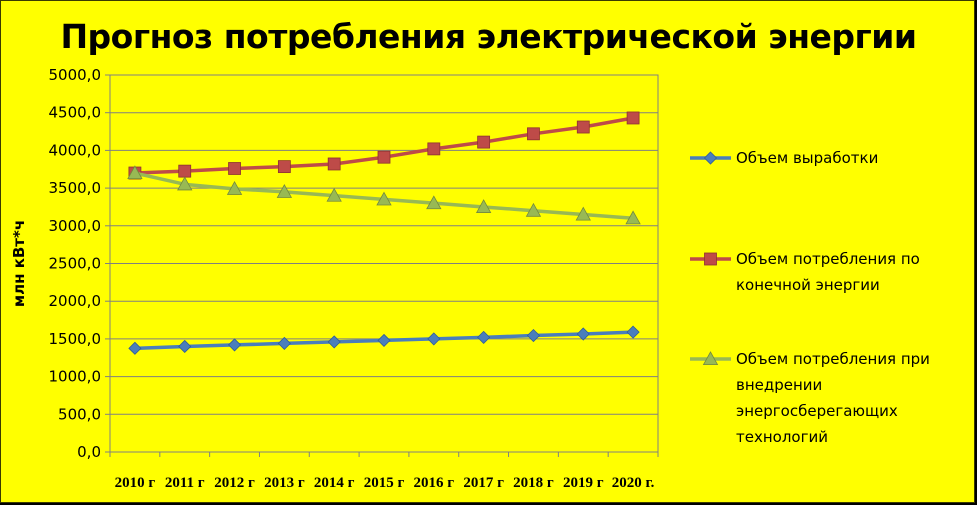 Image resolution: width=977 pixels, height=505 pixels. Describe the element at coordinates (75, 264) in the screenshot. I see `y-tick-label: 2500,0` at that location.